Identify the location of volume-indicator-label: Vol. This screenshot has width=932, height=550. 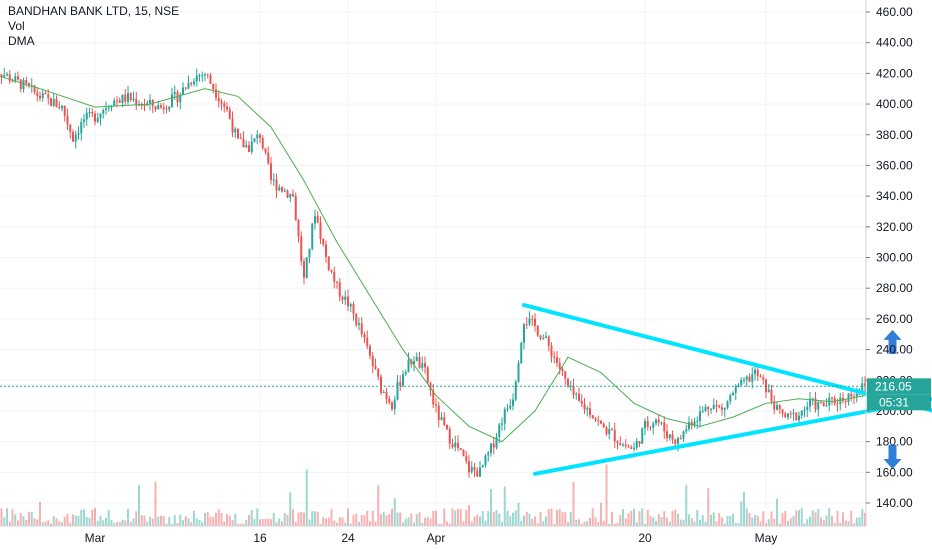
(16, 26).